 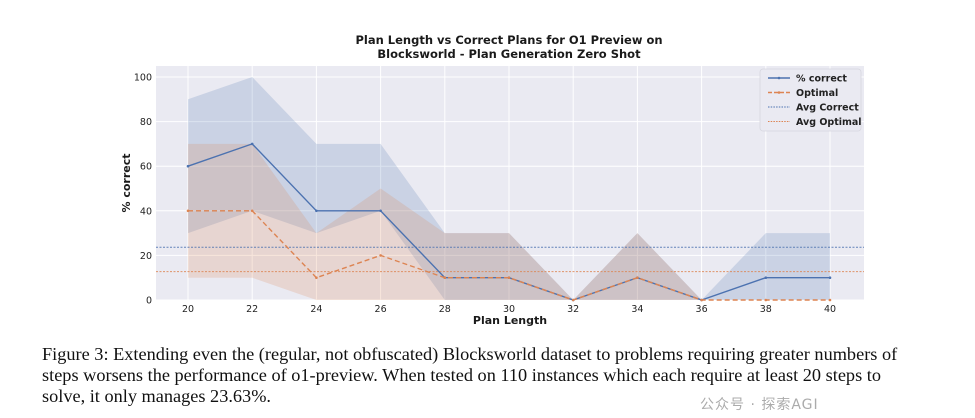 I want to click on legend-label: % correct, so click(x=821, y=79).